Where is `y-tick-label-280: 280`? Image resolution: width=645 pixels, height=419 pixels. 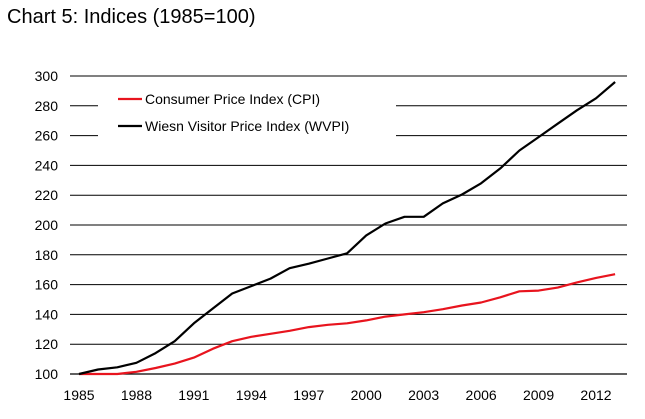 y-tick-label-280: 280 is located at coordinates (47, 106).